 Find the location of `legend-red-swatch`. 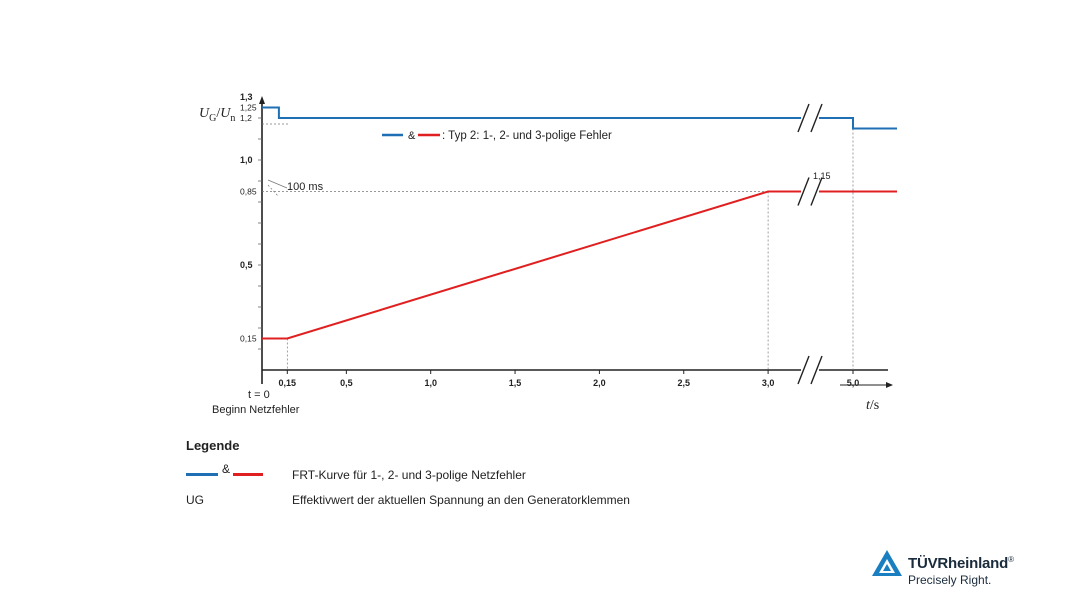

legend-red-swatch is located at coordinates (248, 474).